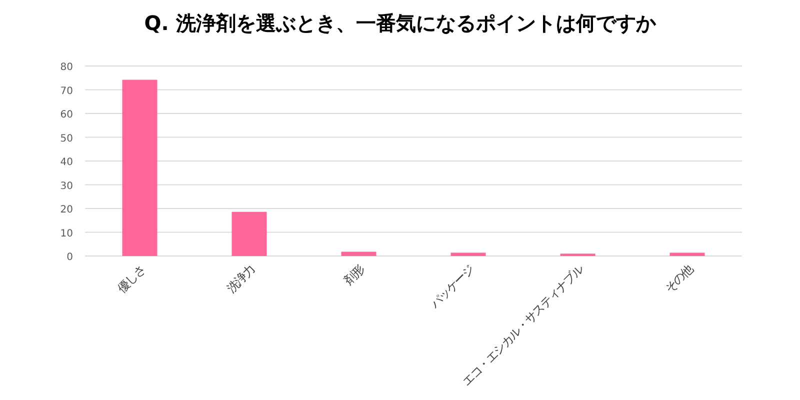 The height and width of the screenshot is (400, 800). Describe the element at coordinates (66, 138) in the screenshot. I see `y-tick-label: 50` at that location.